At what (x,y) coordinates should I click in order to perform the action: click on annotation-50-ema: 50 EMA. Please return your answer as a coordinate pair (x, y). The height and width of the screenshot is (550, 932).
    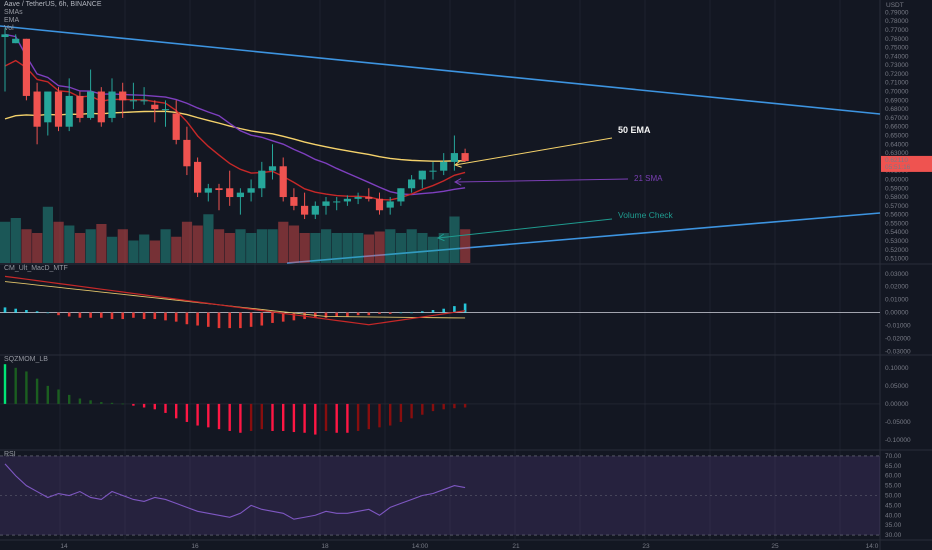
    Looking at the image, I should click on (634, 130).